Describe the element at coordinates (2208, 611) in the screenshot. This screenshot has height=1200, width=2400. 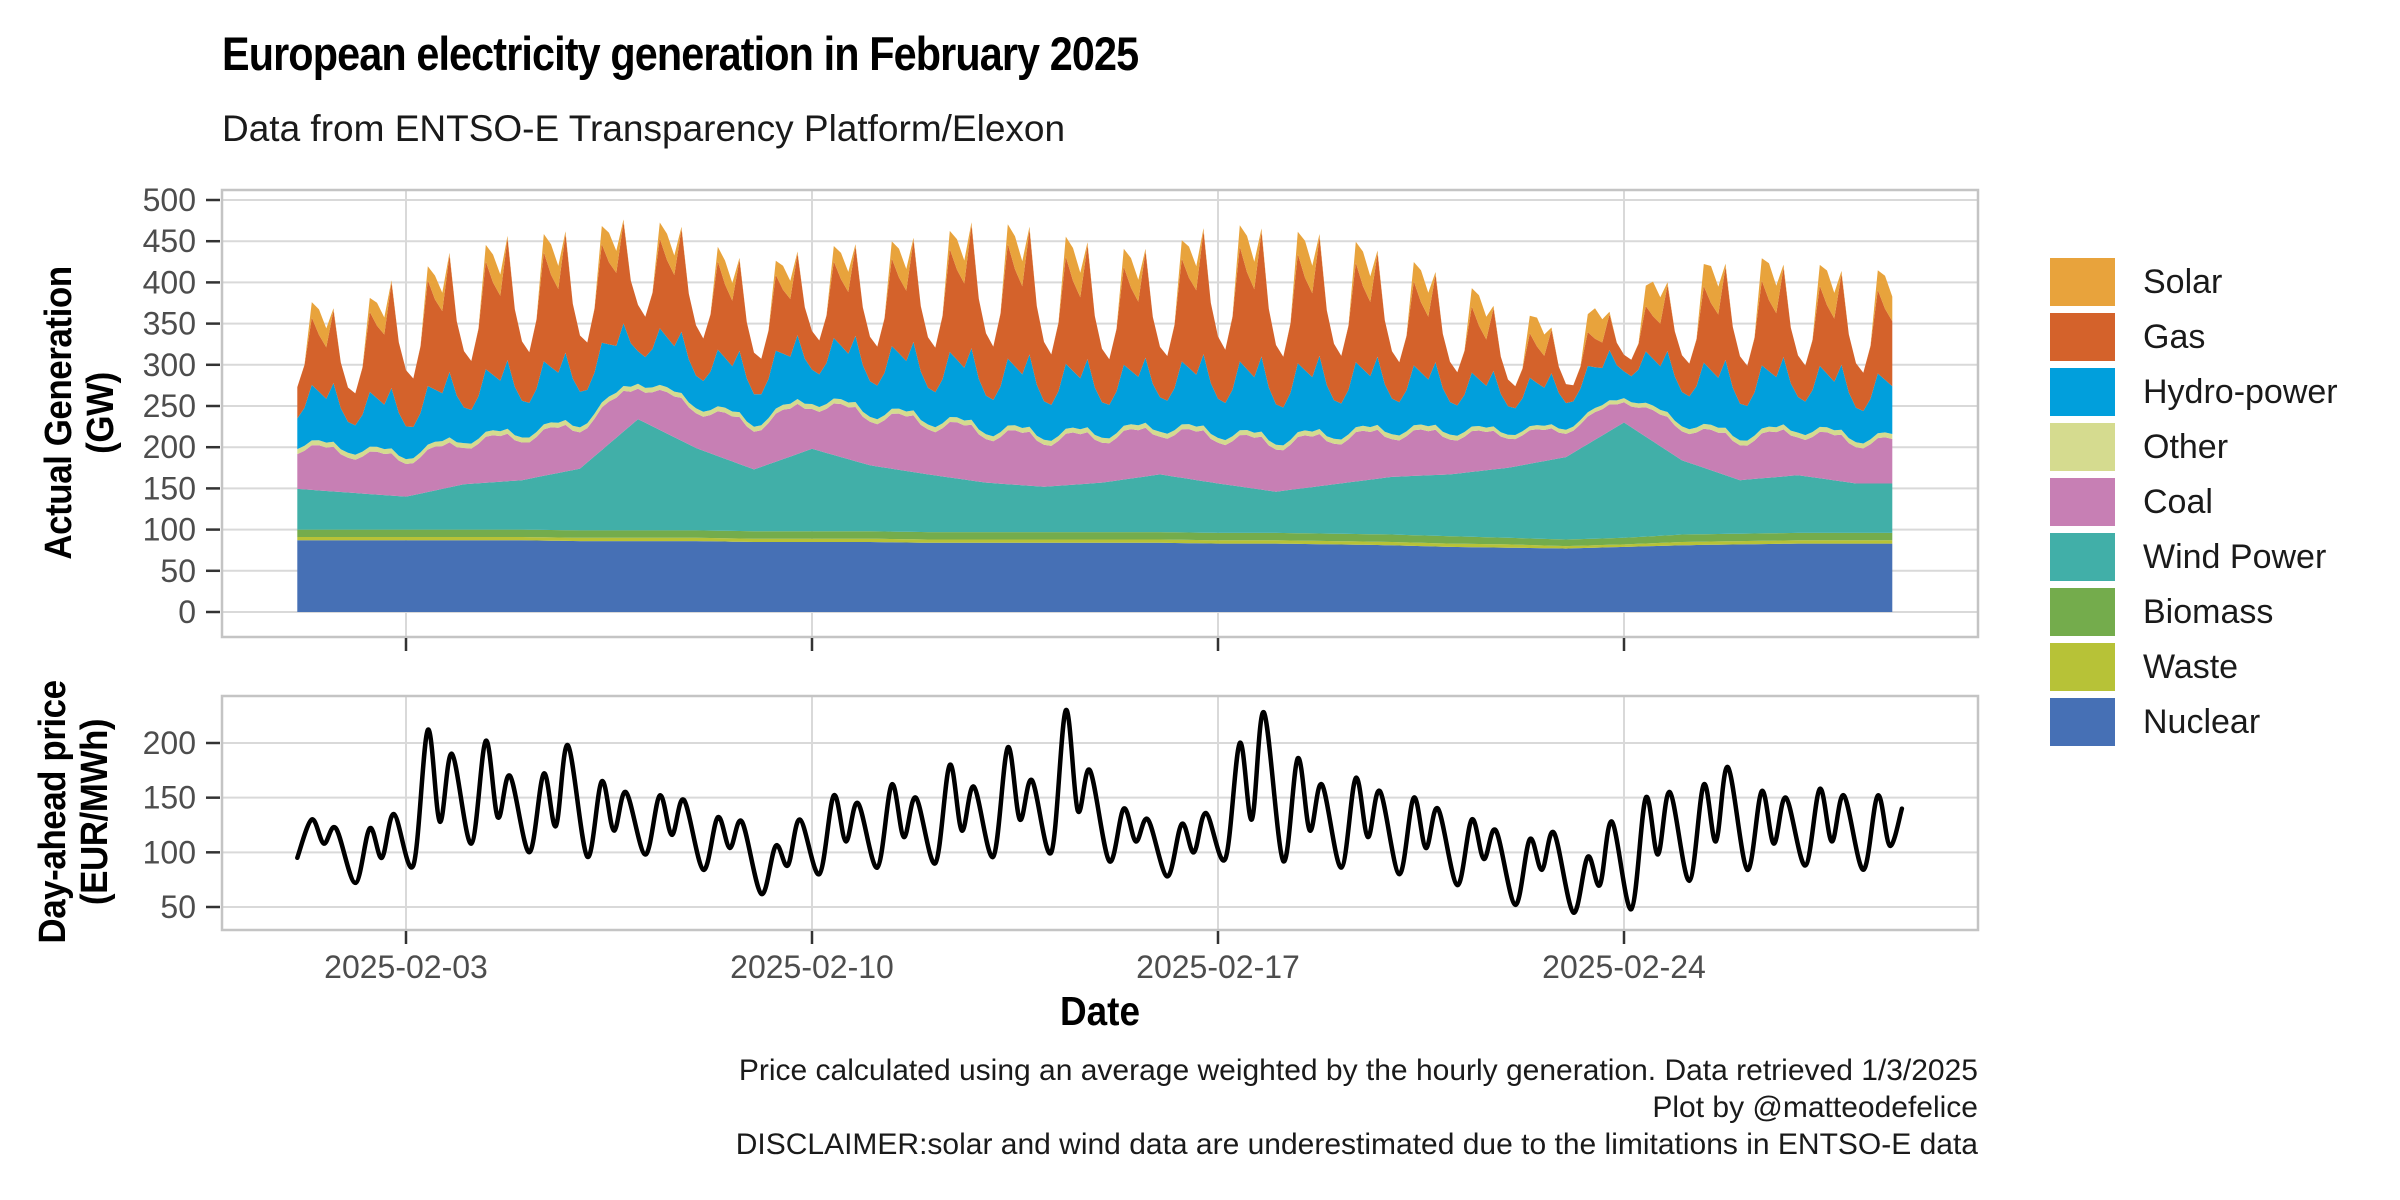
I see `legend-label: Biomass` at that location.